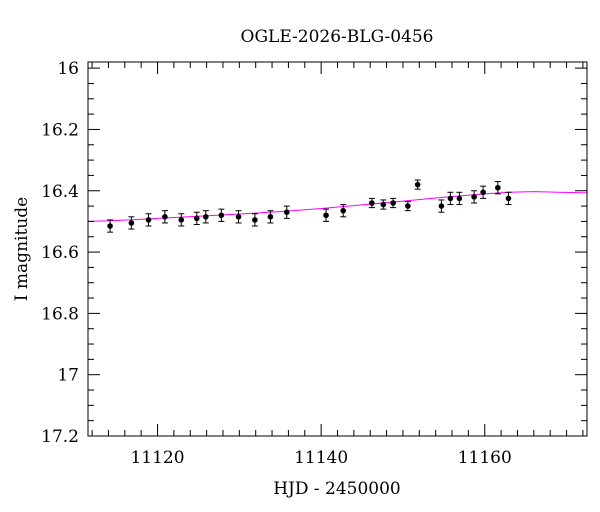 The width and height of the screenshot is (600, 512). Describe the element at coordinates (60, 314) in the screenshot. I see `y-tick-label: 16.8` at that location.